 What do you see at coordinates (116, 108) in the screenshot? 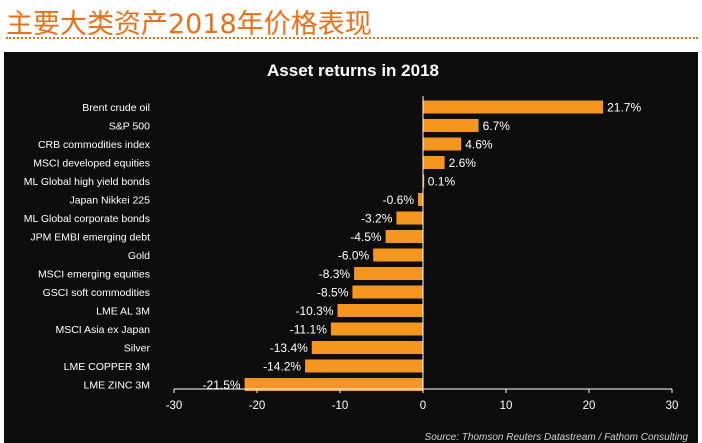
I see `category-label: Brent crude oil` at bounding box center [116, 108].